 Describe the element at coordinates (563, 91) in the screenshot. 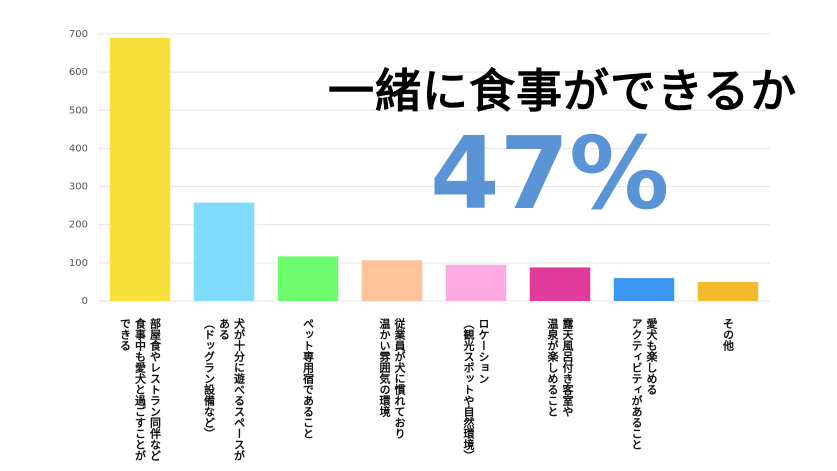

I see `annotation: 一緒に食事ができるか` at that location.